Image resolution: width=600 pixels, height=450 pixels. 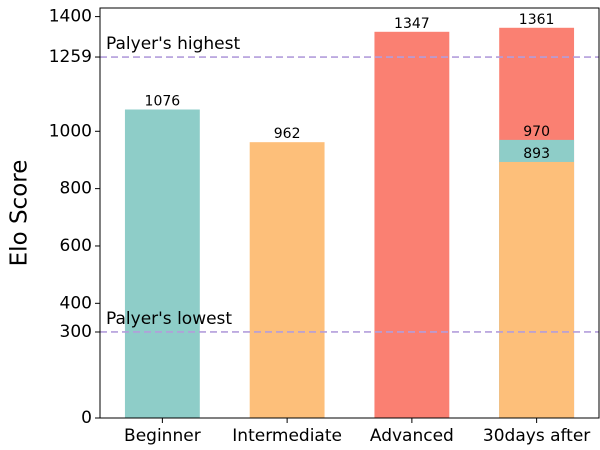 What do you see at coordinates (76, 303) in the screenshot?
I see `y-tick-label: 400` at bounding box center [76, 303].